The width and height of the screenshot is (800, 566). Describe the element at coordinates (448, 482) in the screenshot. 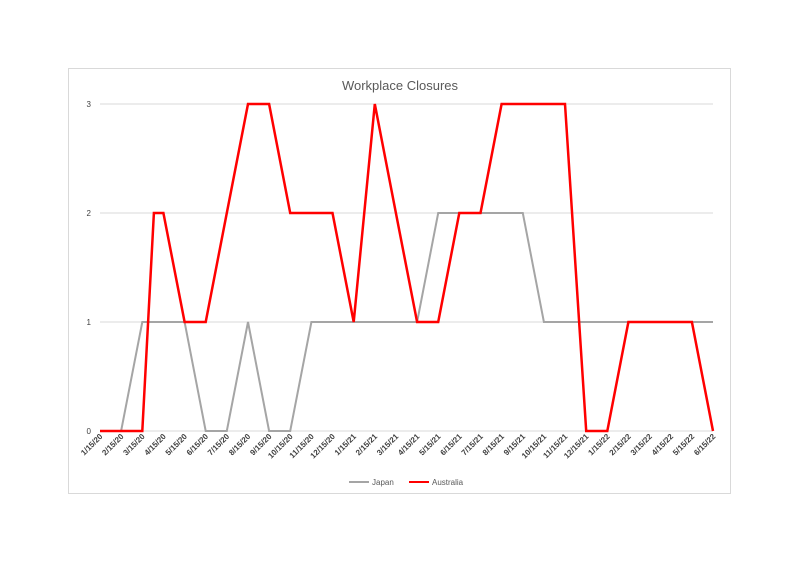

I see `legend-label-australia: Australia` at that location.